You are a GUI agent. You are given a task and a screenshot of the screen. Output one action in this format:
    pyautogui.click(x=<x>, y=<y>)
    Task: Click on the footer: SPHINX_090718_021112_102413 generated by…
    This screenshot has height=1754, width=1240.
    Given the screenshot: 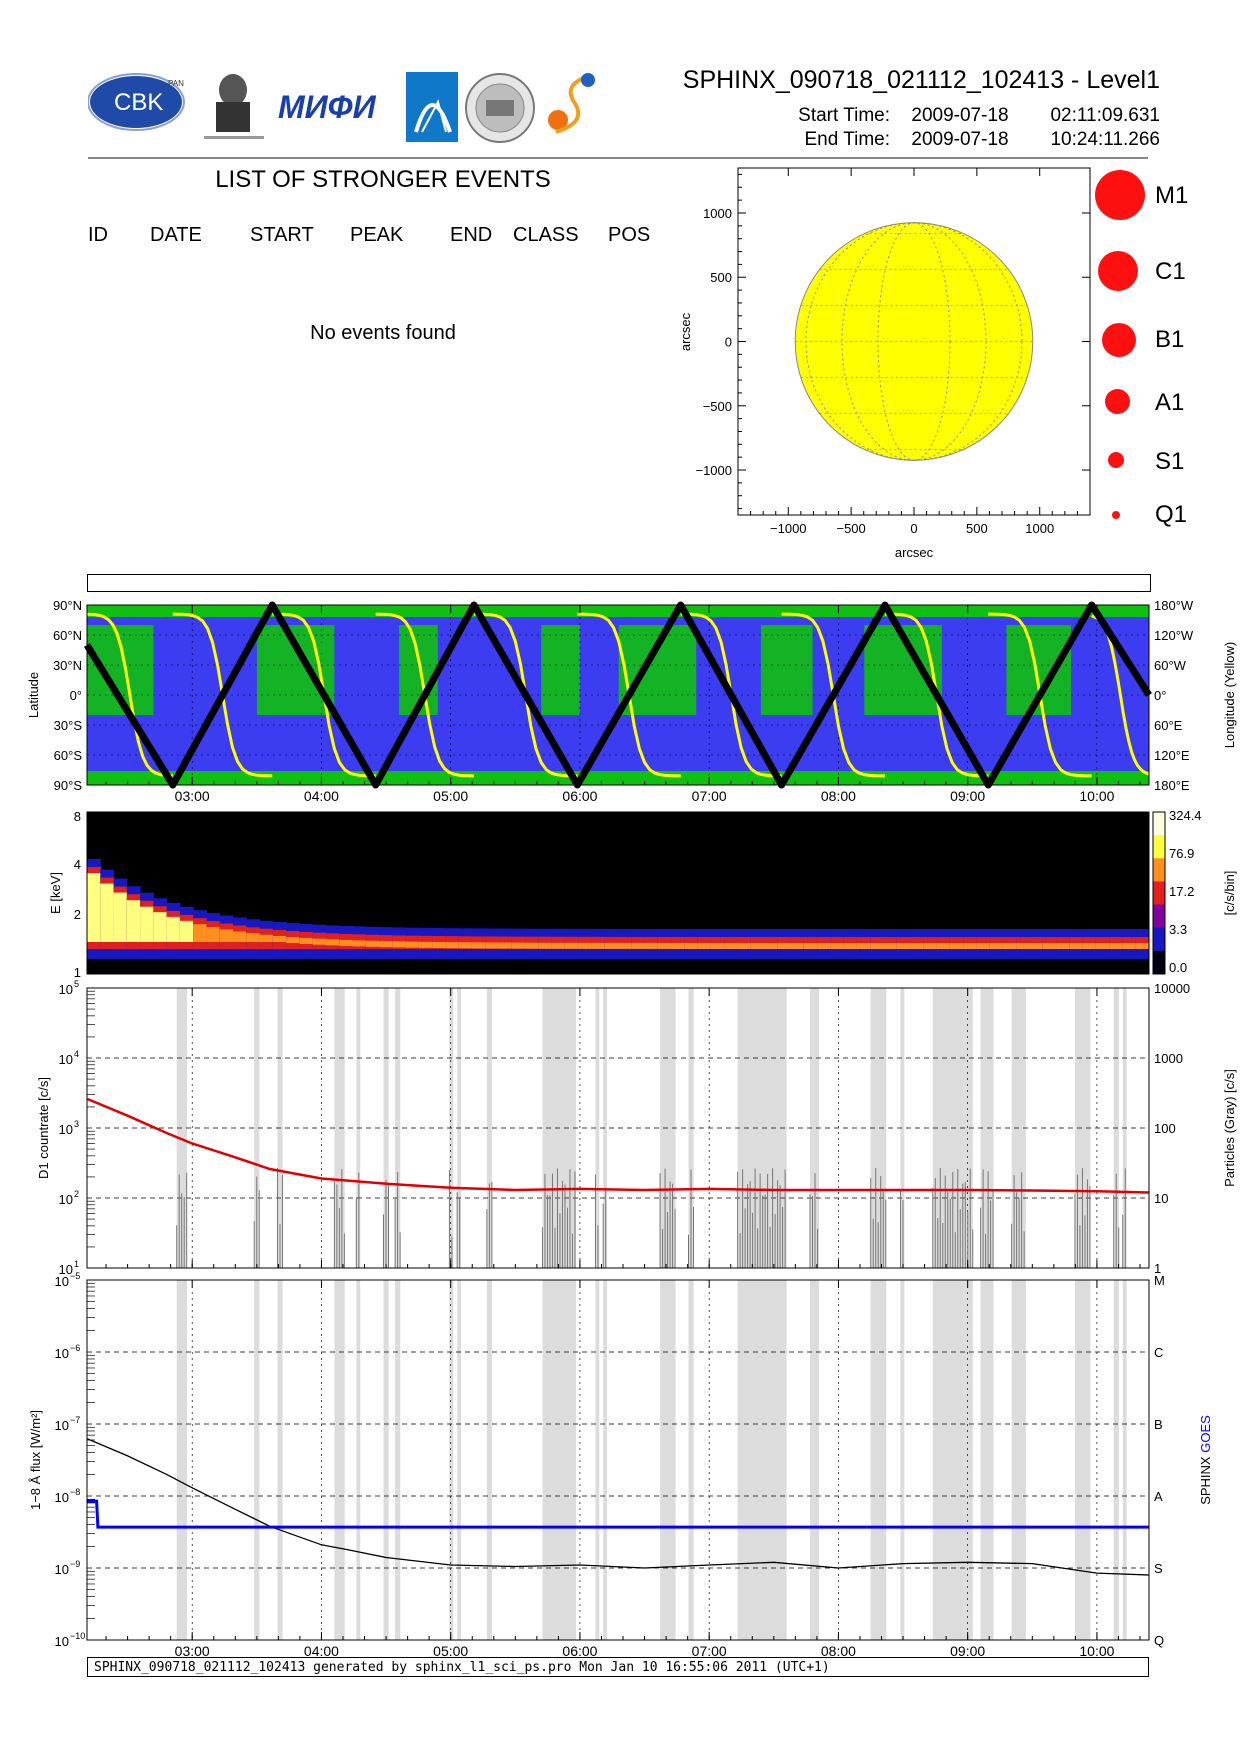 What is the action you would take?
    pyautogui.click(x=618, y=1667)
    